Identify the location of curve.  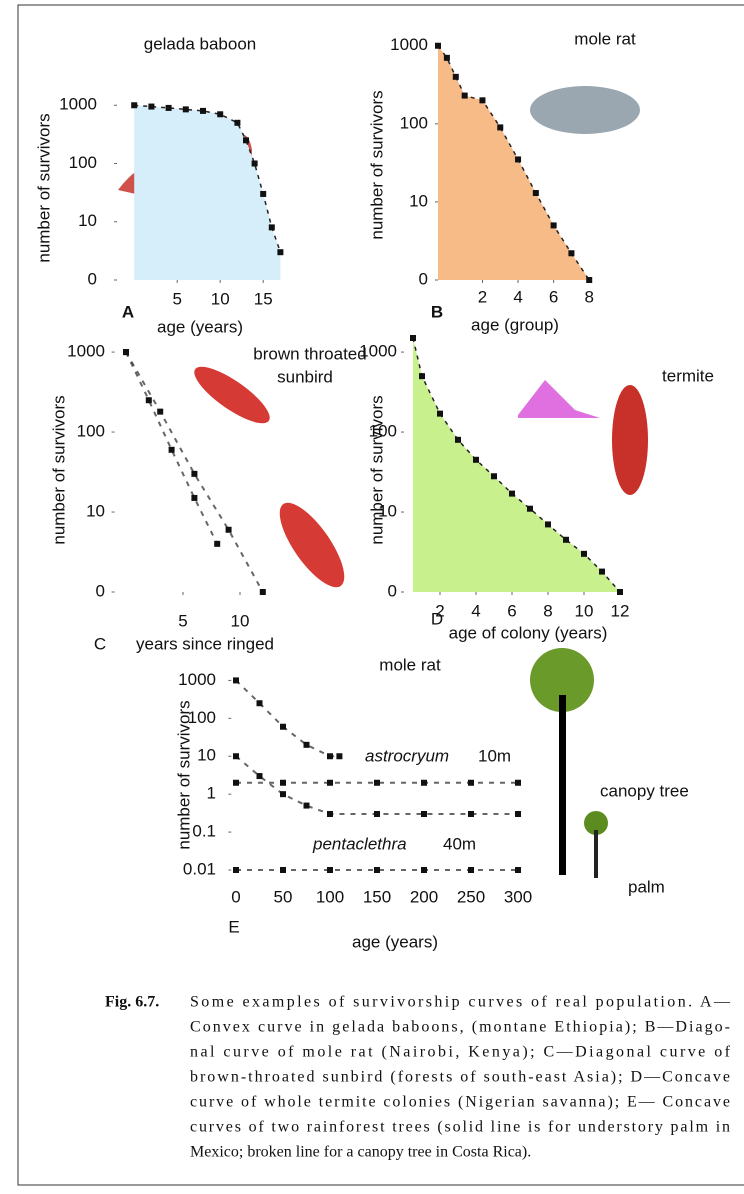
(513, 163).